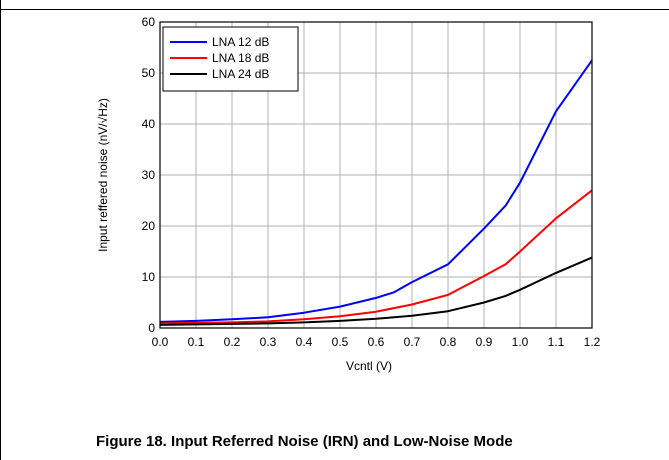 This screenshot has width=669, height=460. Describe the element at coordinates (240, 58) in the screenshot. I see `legend-label-2: LNA 18 dB` at that location.